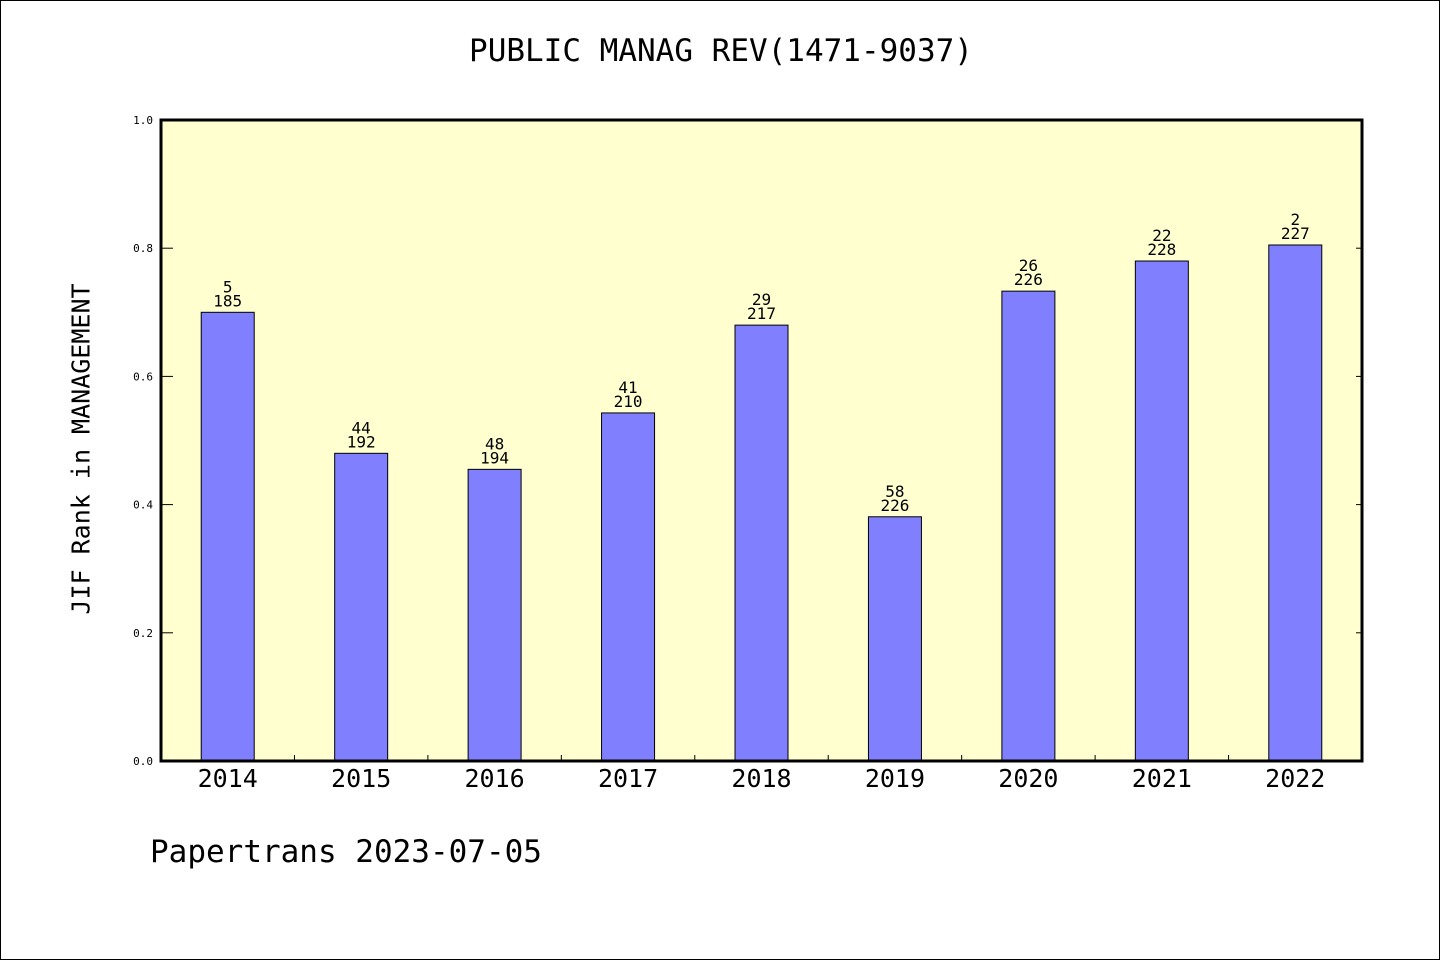 This screenshot has height=961, width=1440. Describe the element at coordinates (761, 299) in the screenshot. I see `bar-rank-label: 29` at that location.